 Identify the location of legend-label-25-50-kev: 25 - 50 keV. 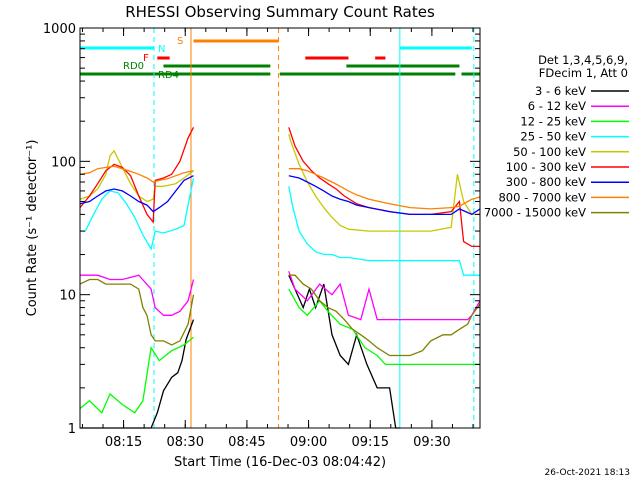
(553, 137).